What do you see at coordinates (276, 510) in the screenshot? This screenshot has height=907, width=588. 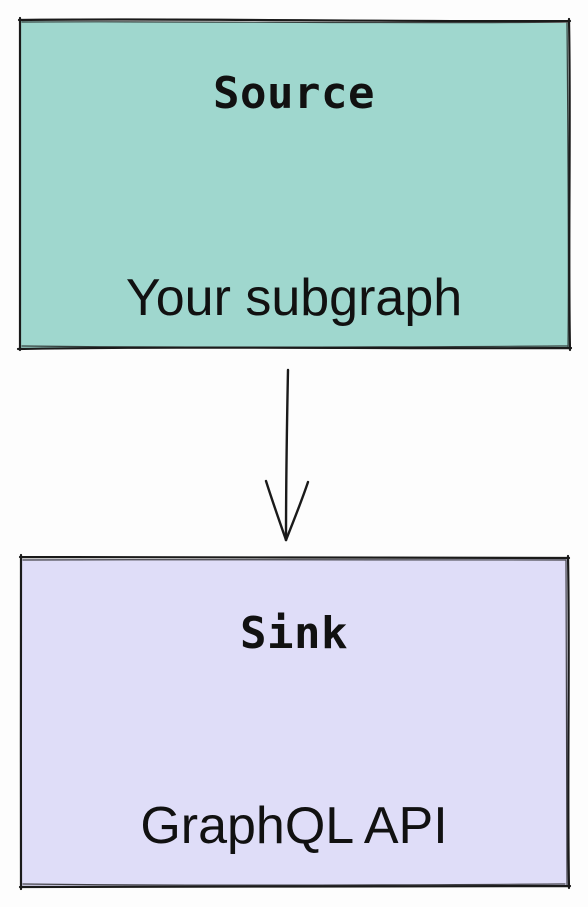 I see `arrow-head-left` at bounding box center [276, 510].